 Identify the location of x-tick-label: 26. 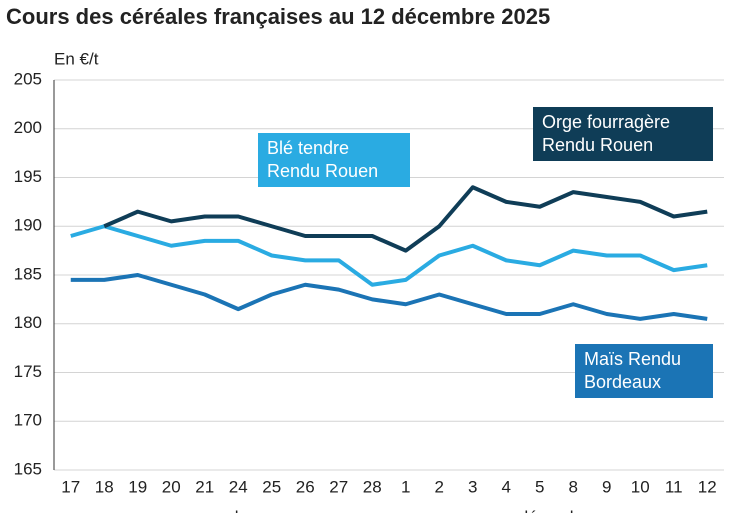
(305, 486).